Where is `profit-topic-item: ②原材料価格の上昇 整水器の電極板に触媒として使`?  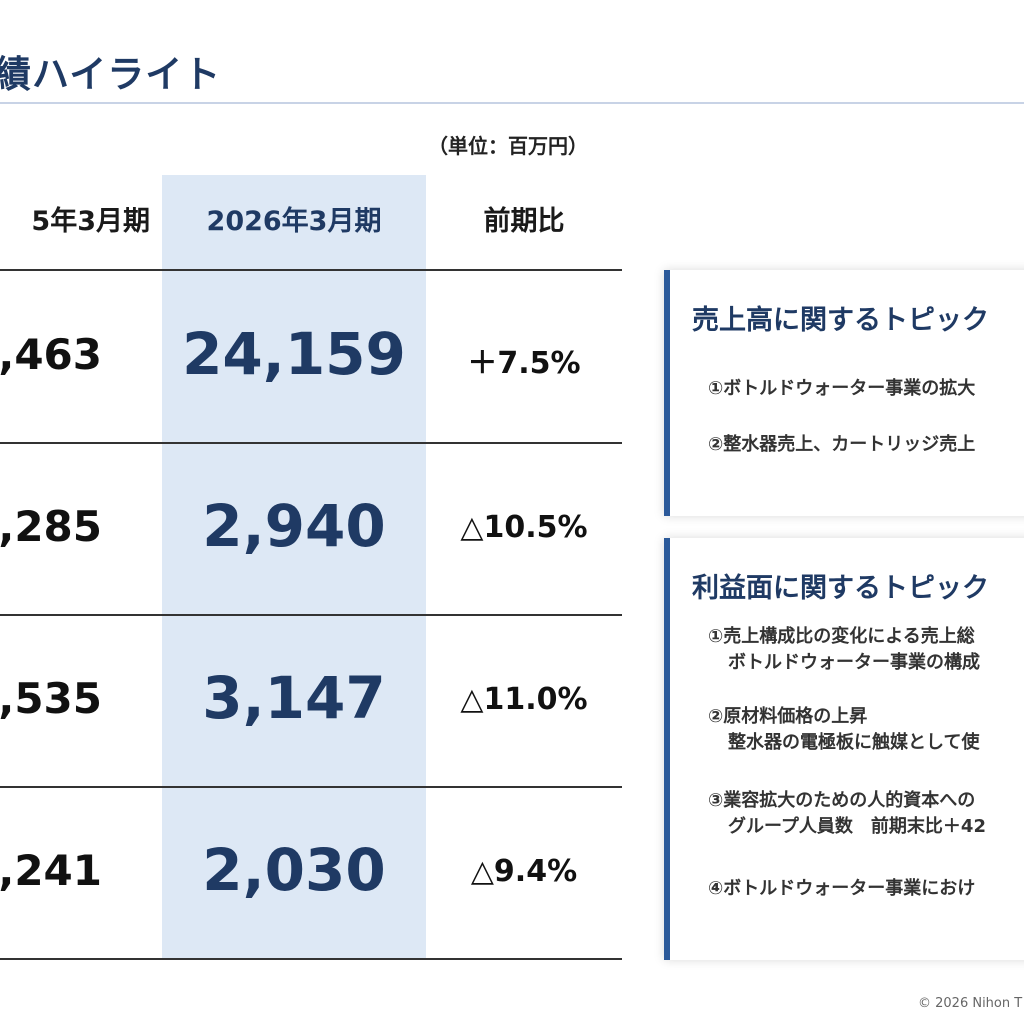 profit-topic-item: ②原材料価格の上昇 整水器の電極板に触媒として使 is located at coordinates (843, 730).